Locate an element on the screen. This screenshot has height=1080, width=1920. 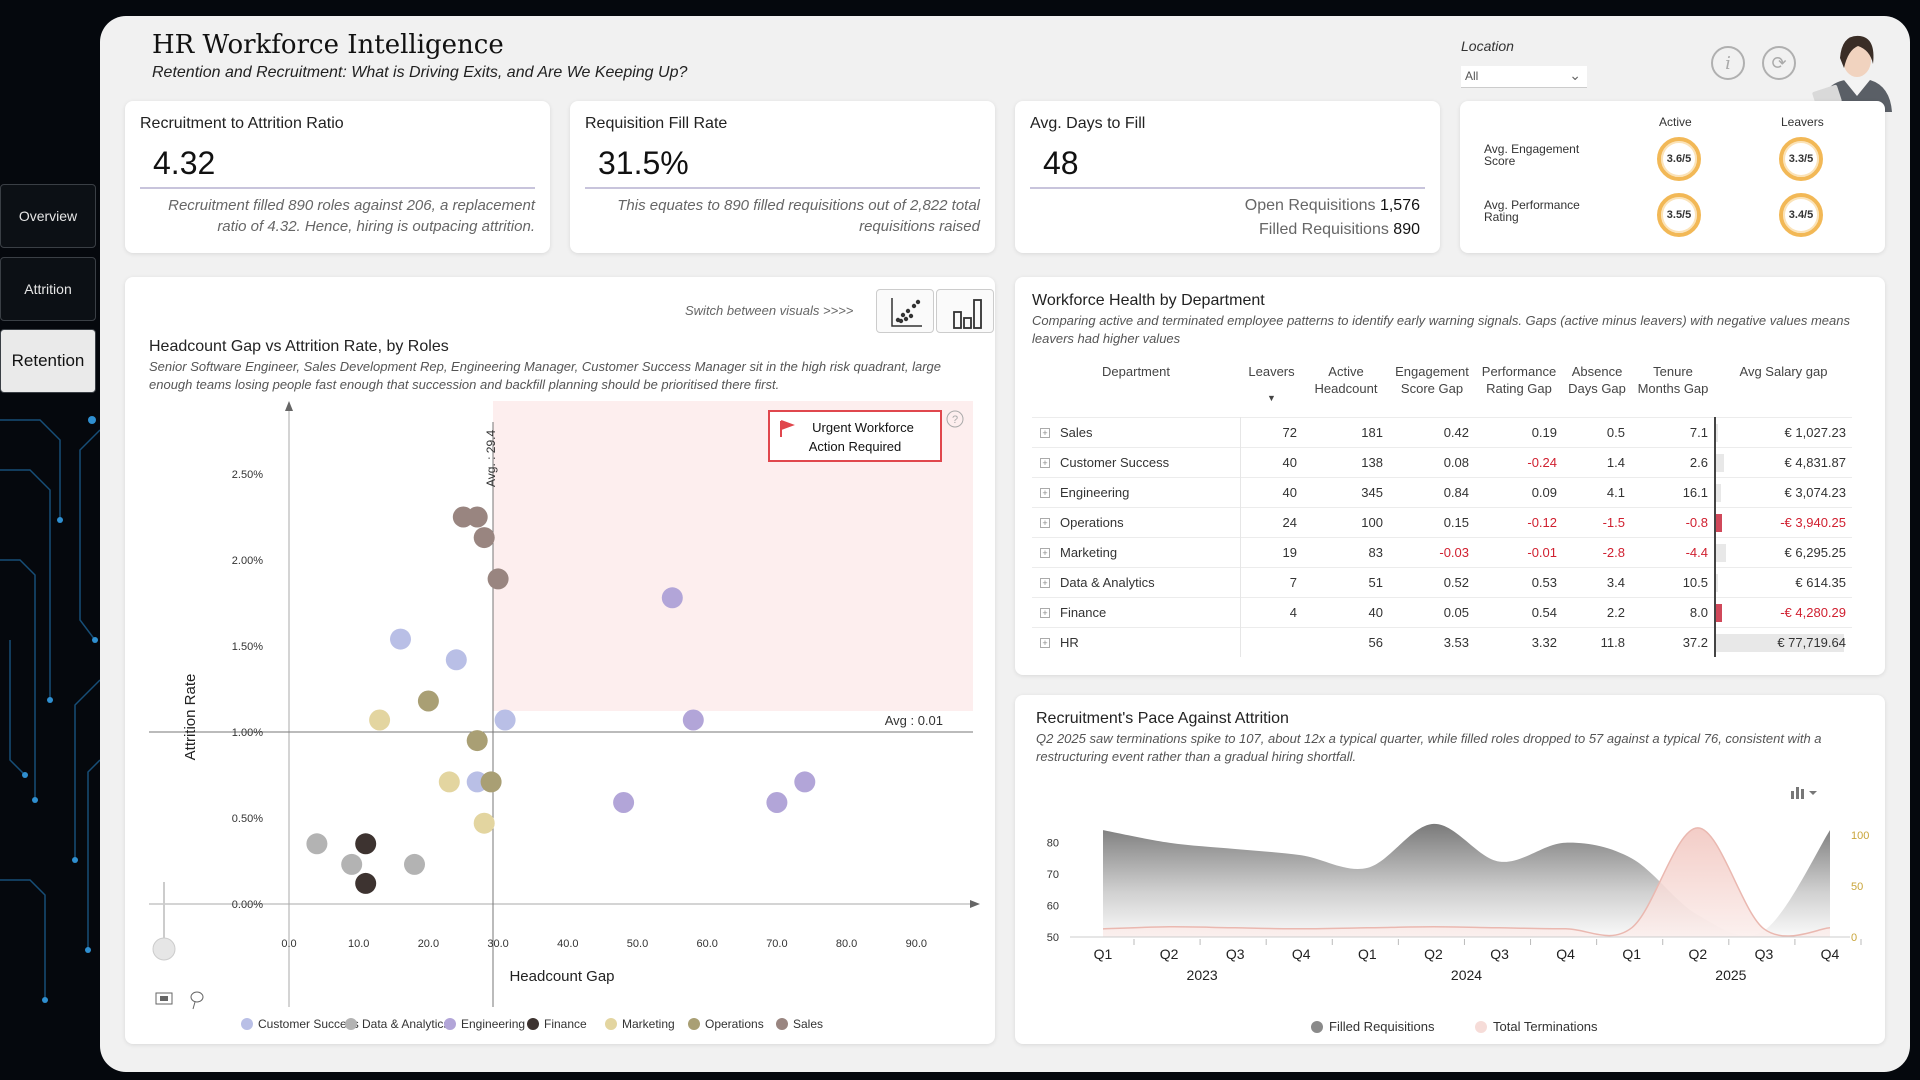
scatter-chart-icon is located at coordinates (906, 312).